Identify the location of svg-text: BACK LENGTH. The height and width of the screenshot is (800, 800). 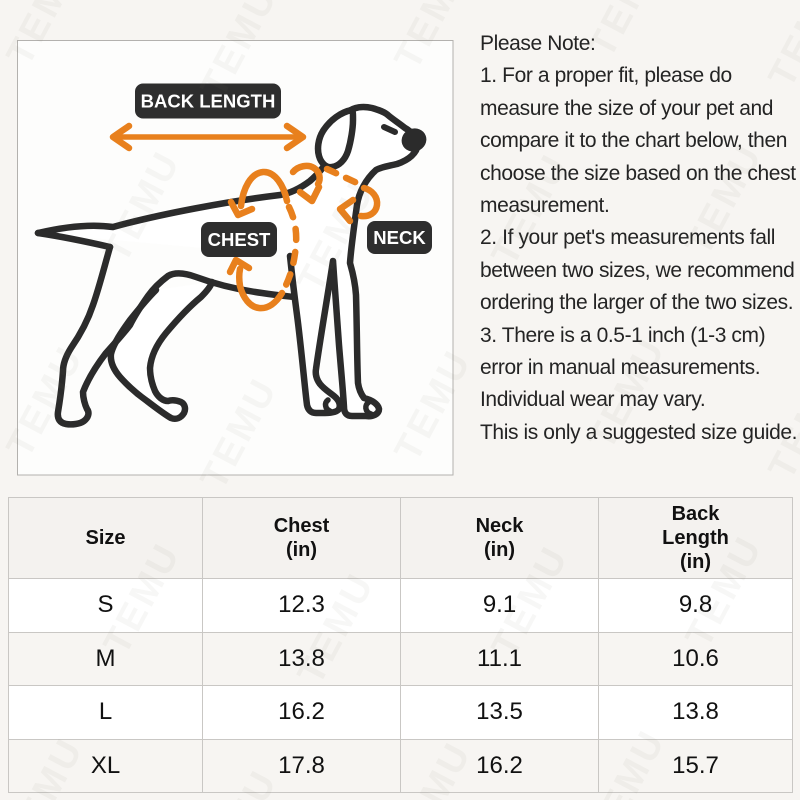
(208, 101).